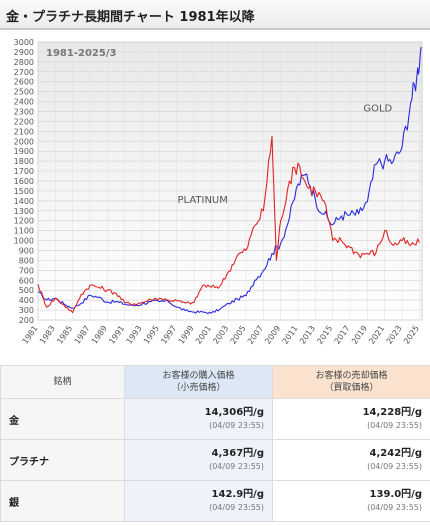  I want to click on y-tick-label: 2900, so click(24, 52).